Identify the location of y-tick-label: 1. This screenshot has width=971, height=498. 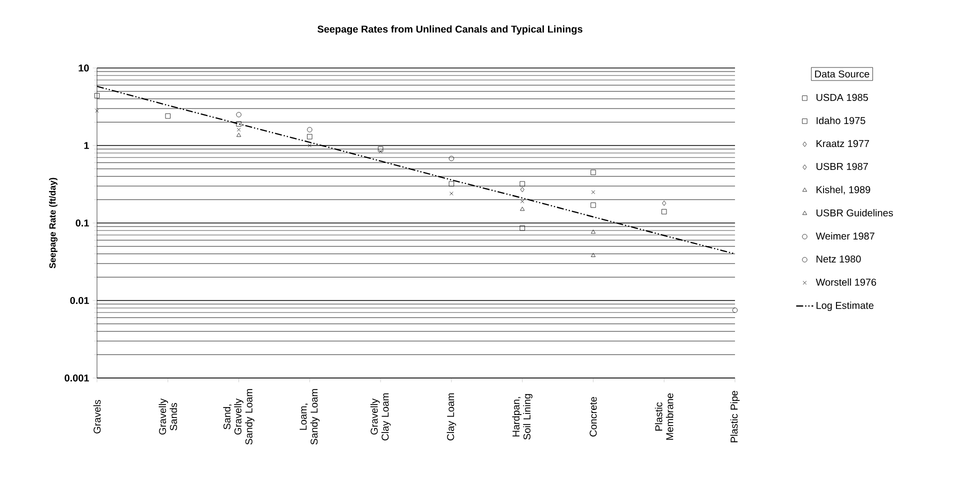
(86, 145).